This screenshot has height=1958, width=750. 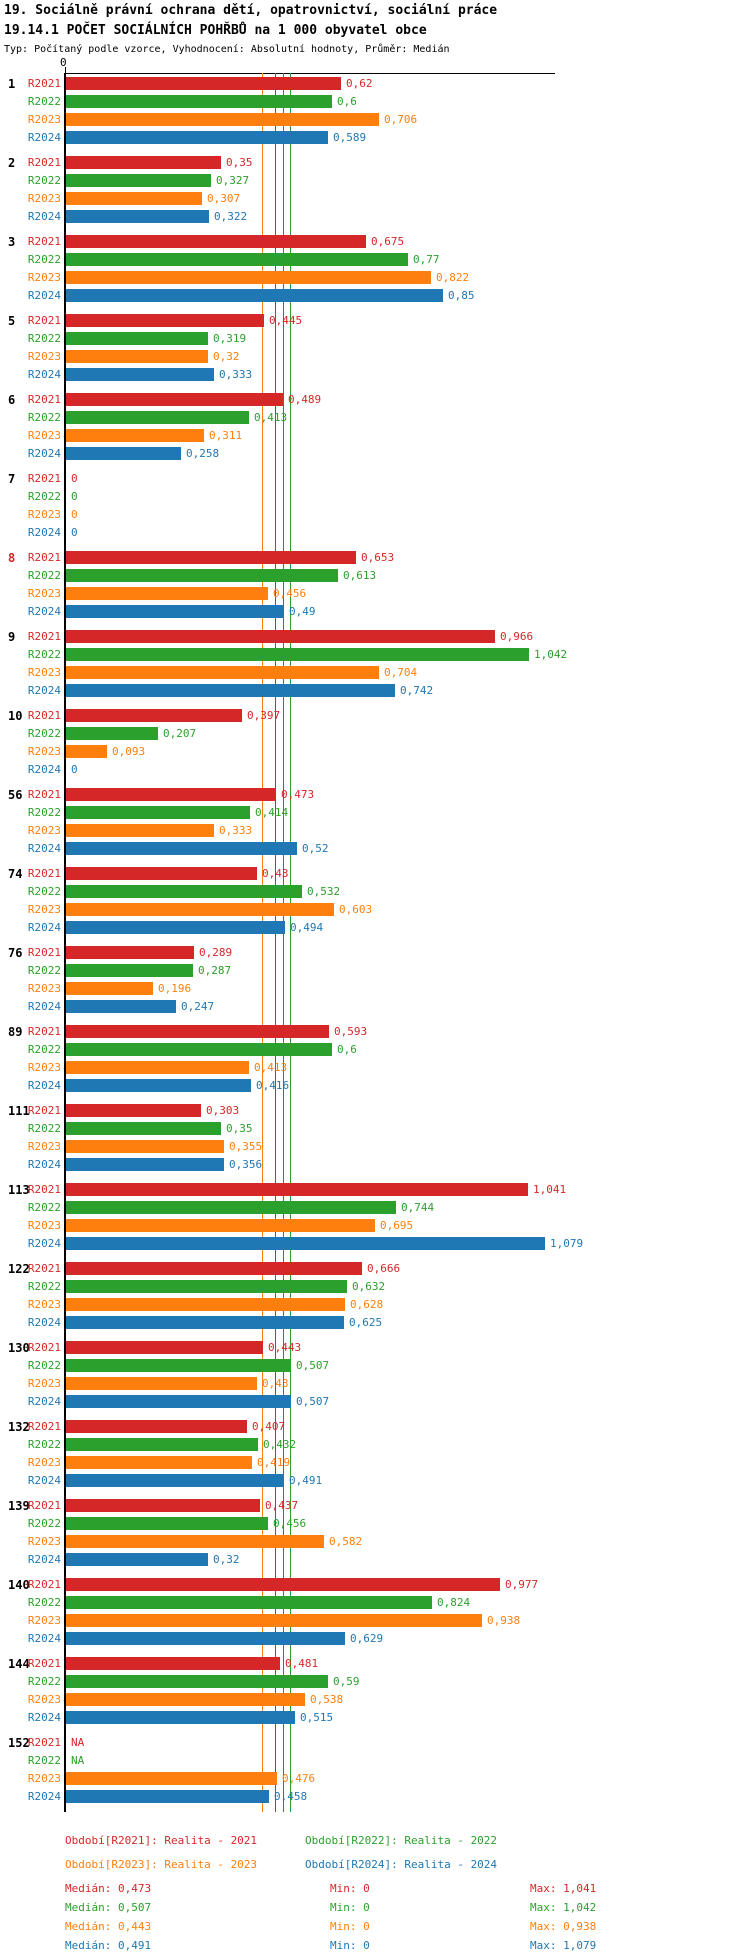 I want to click on value-label: 0,589, so click(x=350, y=137).